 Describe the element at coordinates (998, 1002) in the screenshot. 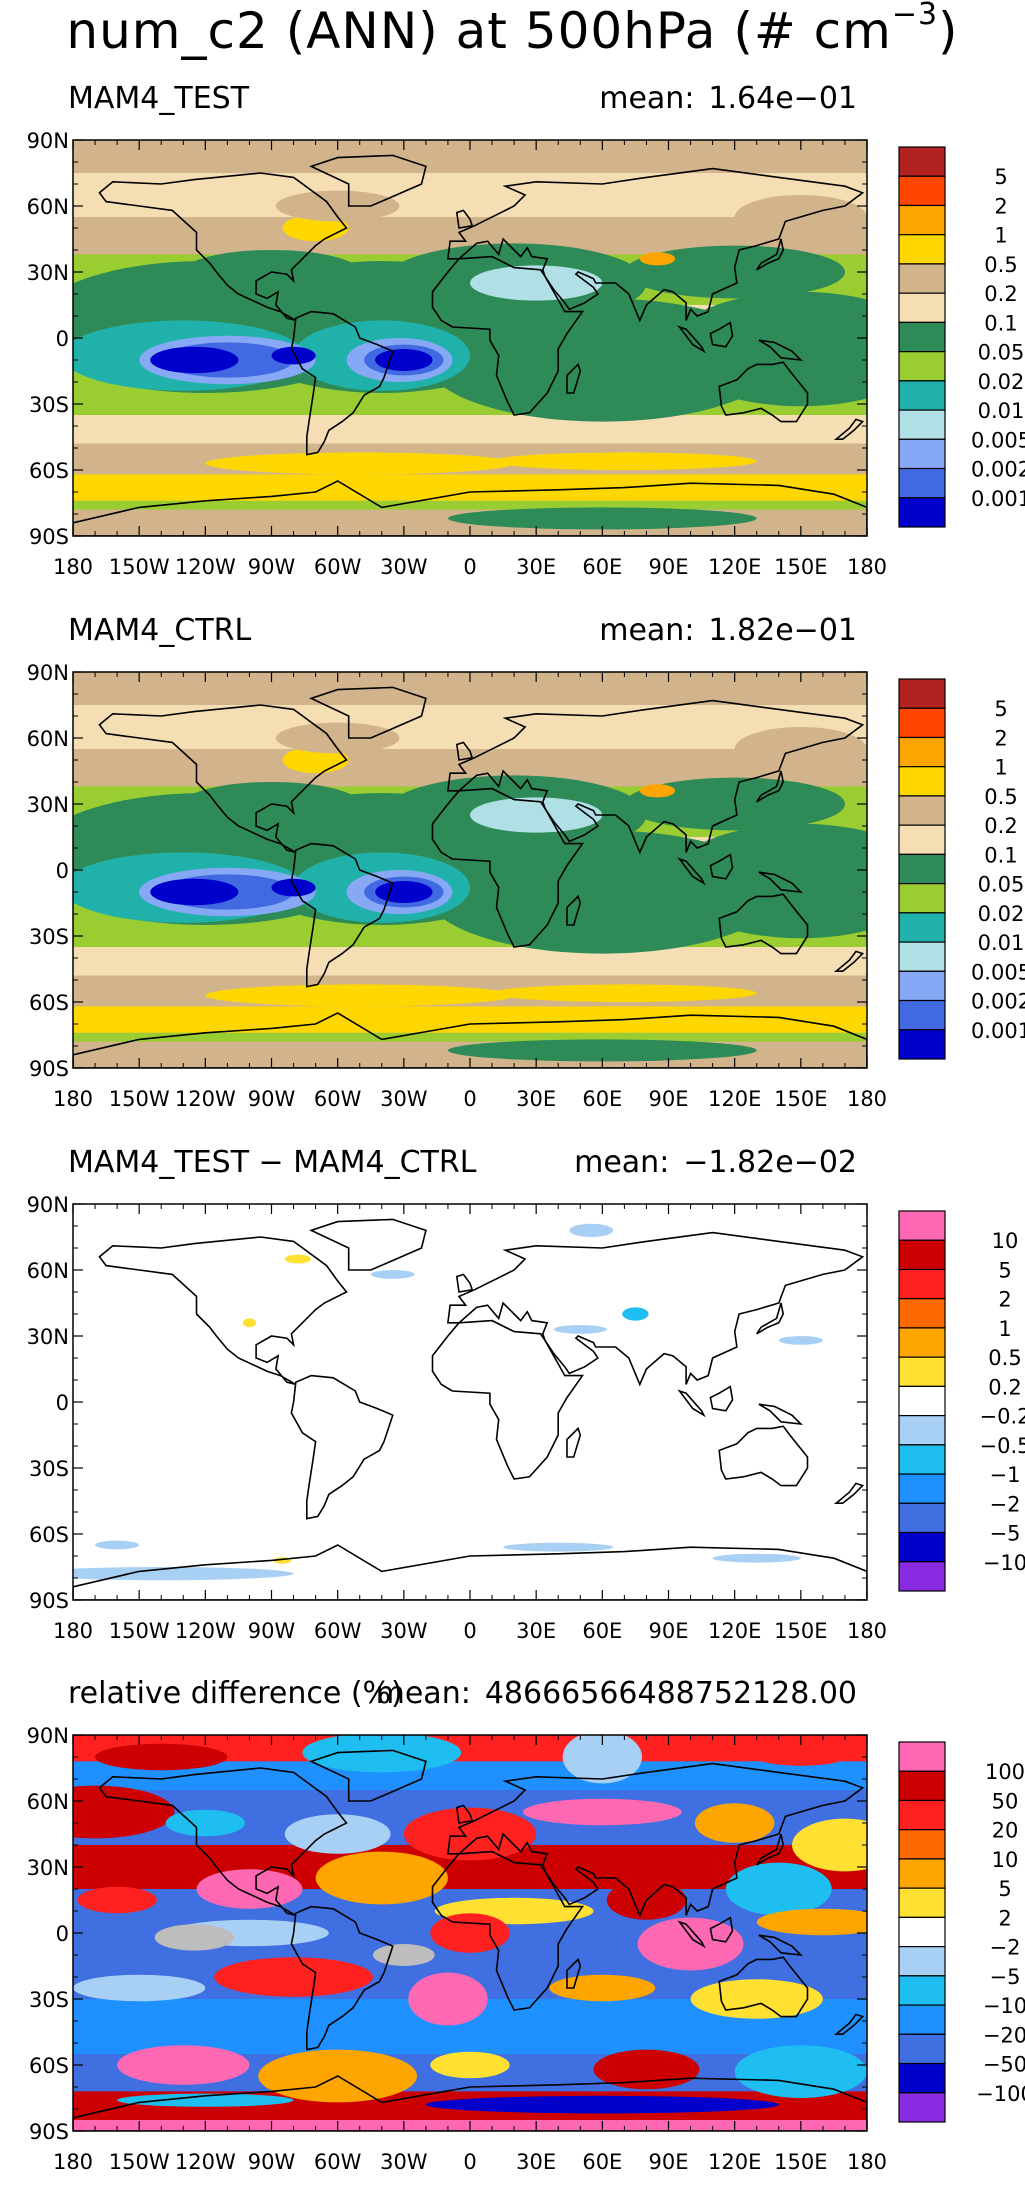

I see `colorbar-label: 0.002` at that location.